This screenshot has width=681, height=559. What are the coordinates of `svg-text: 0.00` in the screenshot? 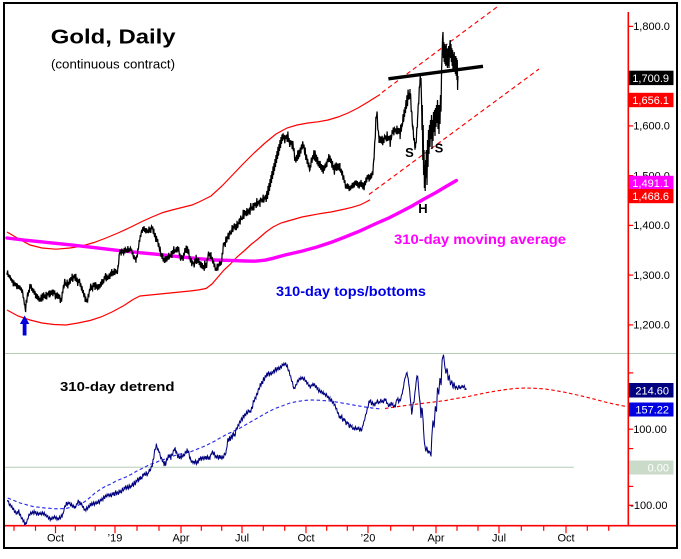 It's located at (658, 469).